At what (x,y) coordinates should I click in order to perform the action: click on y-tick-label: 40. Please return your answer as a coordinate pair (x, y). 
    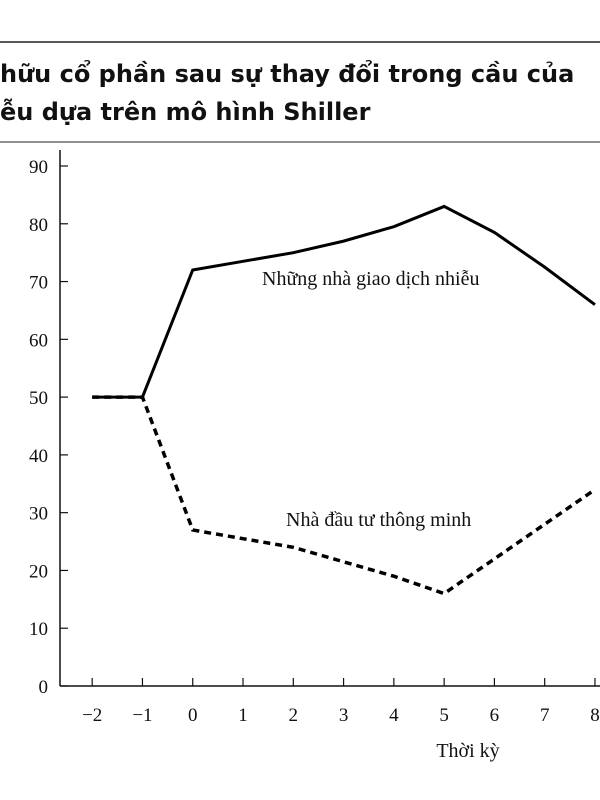
    Looking at the image, I should click on (38, 456).